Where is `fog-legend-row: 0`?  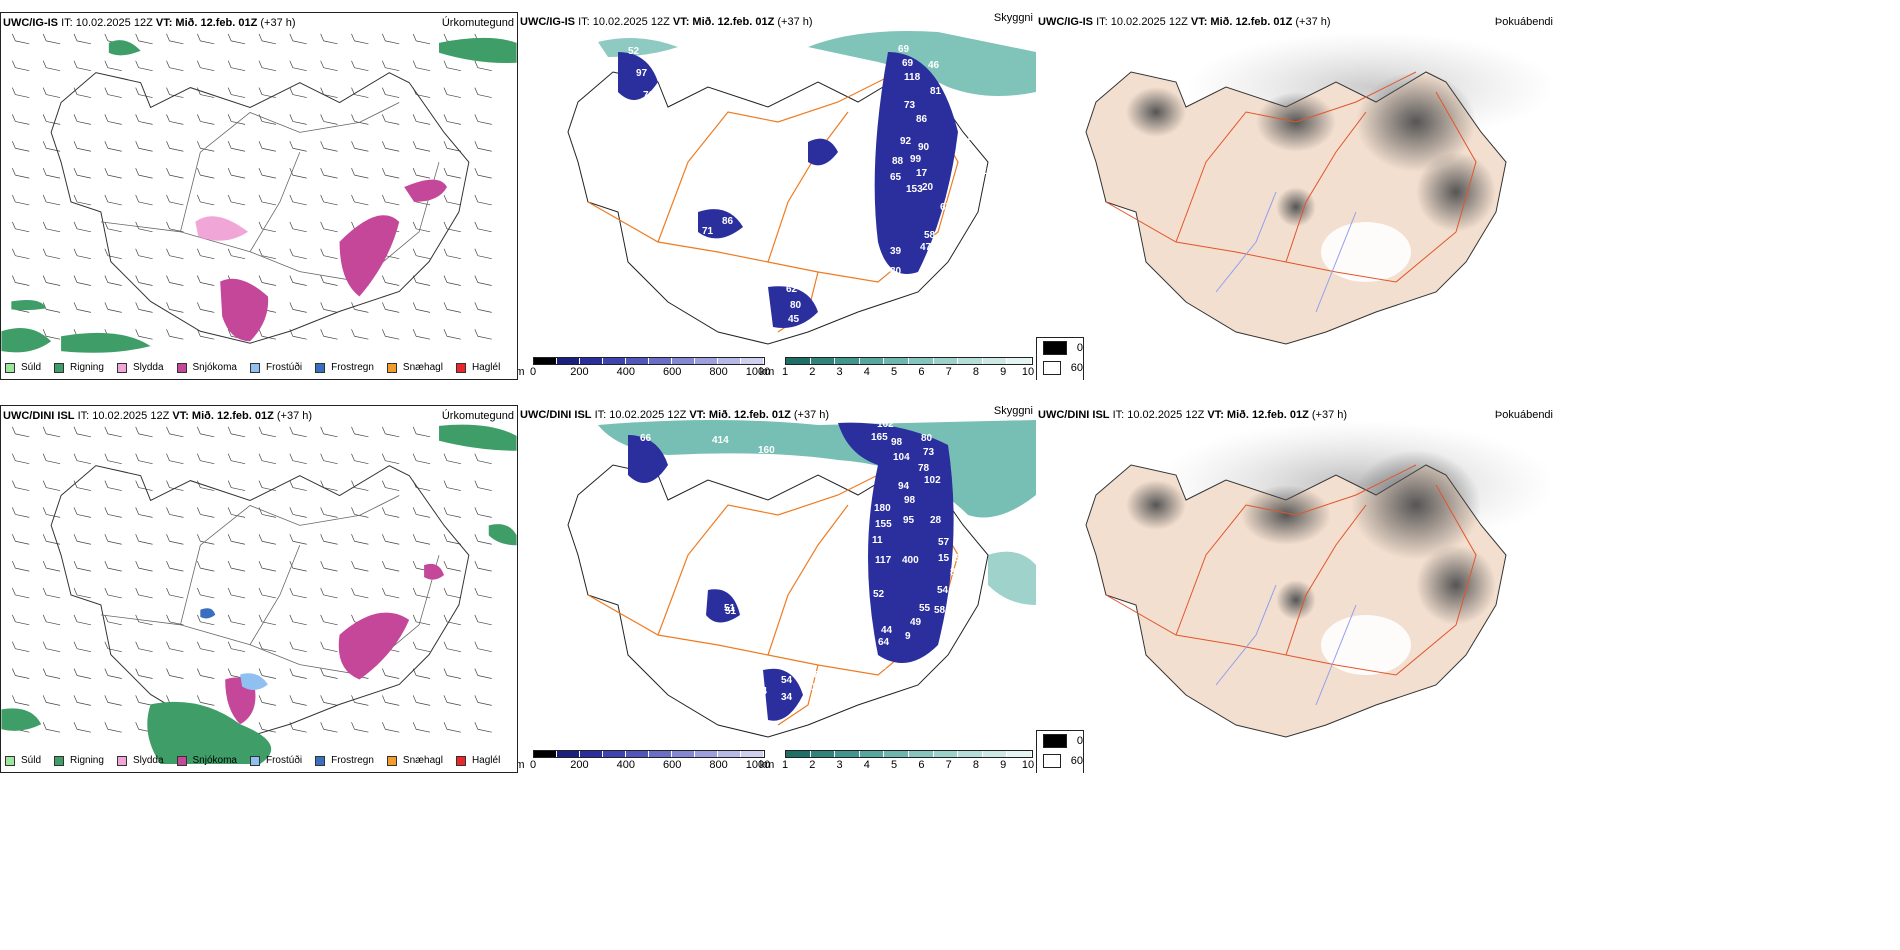
fog-legend-row: 0 is located at coordinates (1063, 741).